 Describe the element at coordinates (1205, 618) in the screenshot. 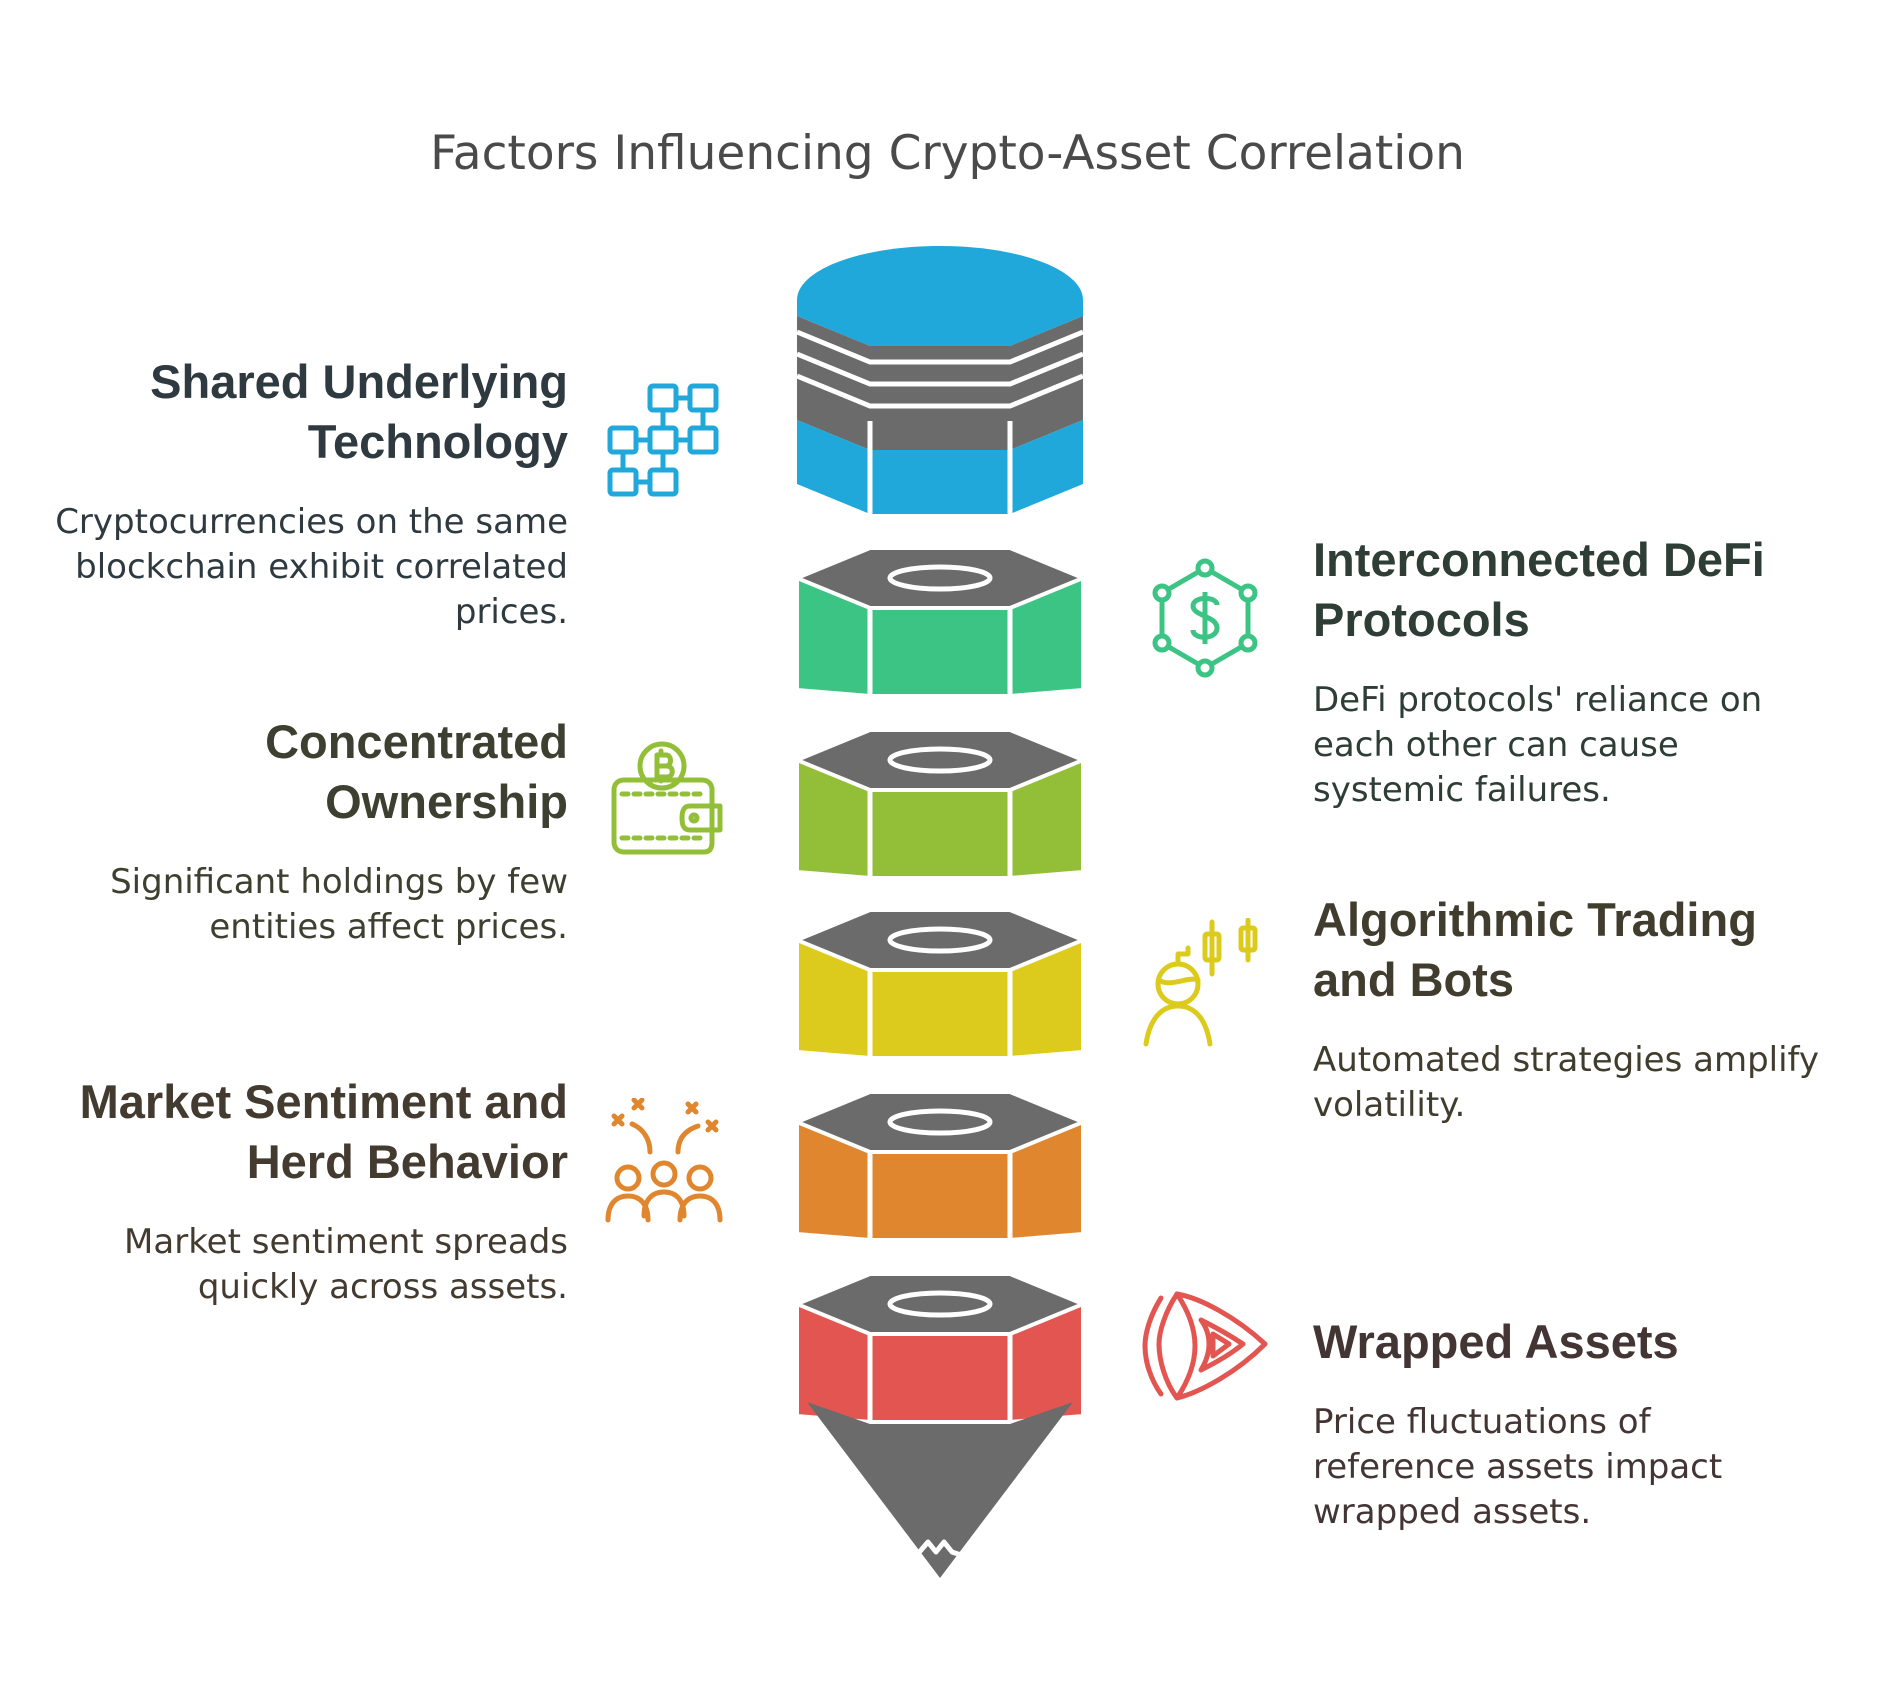

I see `defi-network-dollar-icon` at that location.